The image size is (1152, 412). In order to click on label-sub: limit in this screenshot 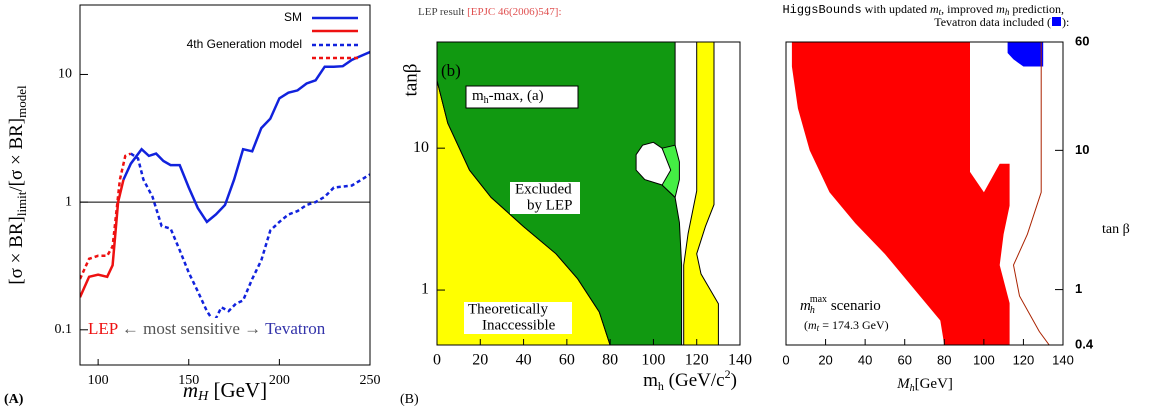, I will do `click(21, 203)`.